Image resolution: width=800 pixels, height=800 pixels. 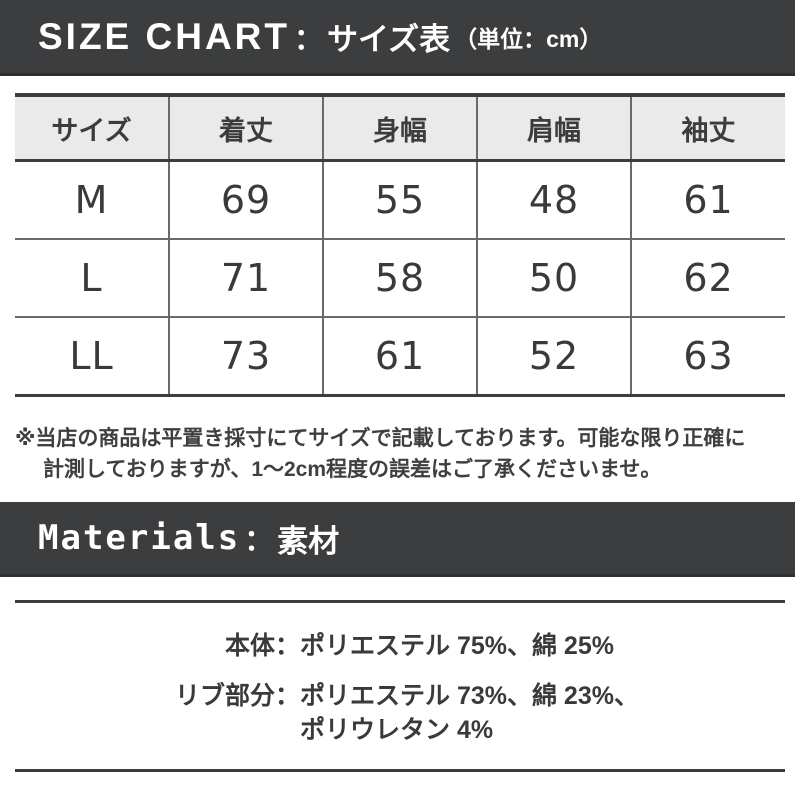 I want to click on size-row-l: L 71 58 50 62, so click(x=400, y=278).